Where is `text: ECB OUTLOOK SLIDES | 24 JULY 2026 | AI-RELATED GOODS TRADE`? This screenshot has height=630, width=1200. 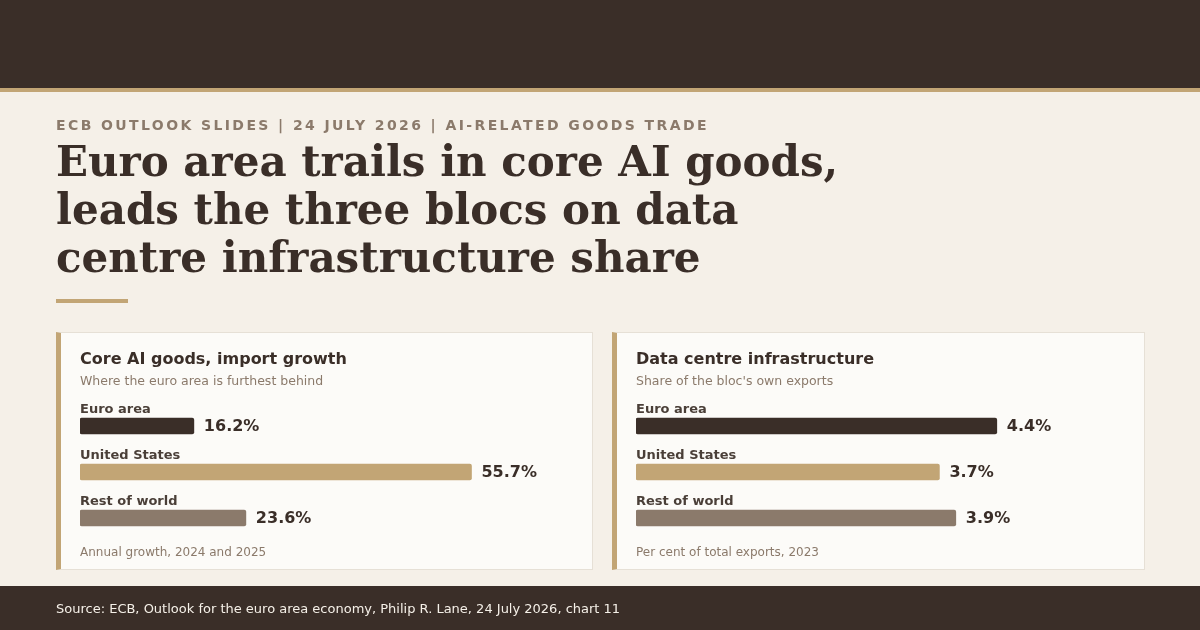 text: ECB OUTLOOK SLIDES | 24 JULY 2026 | AI-RELATED GOODS TRADE is located at coordinates (382, 125).